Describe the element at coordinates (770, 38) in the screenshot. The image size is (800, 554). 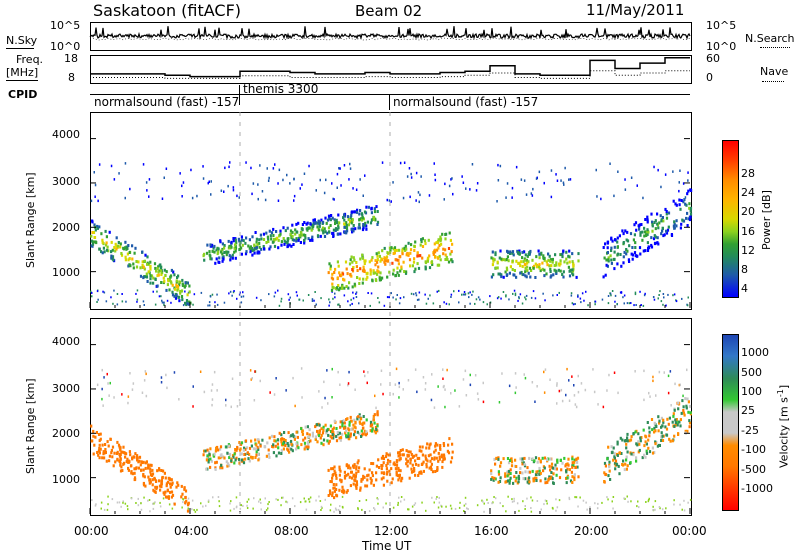
I see `nsearch-label: N.Search` at that location.